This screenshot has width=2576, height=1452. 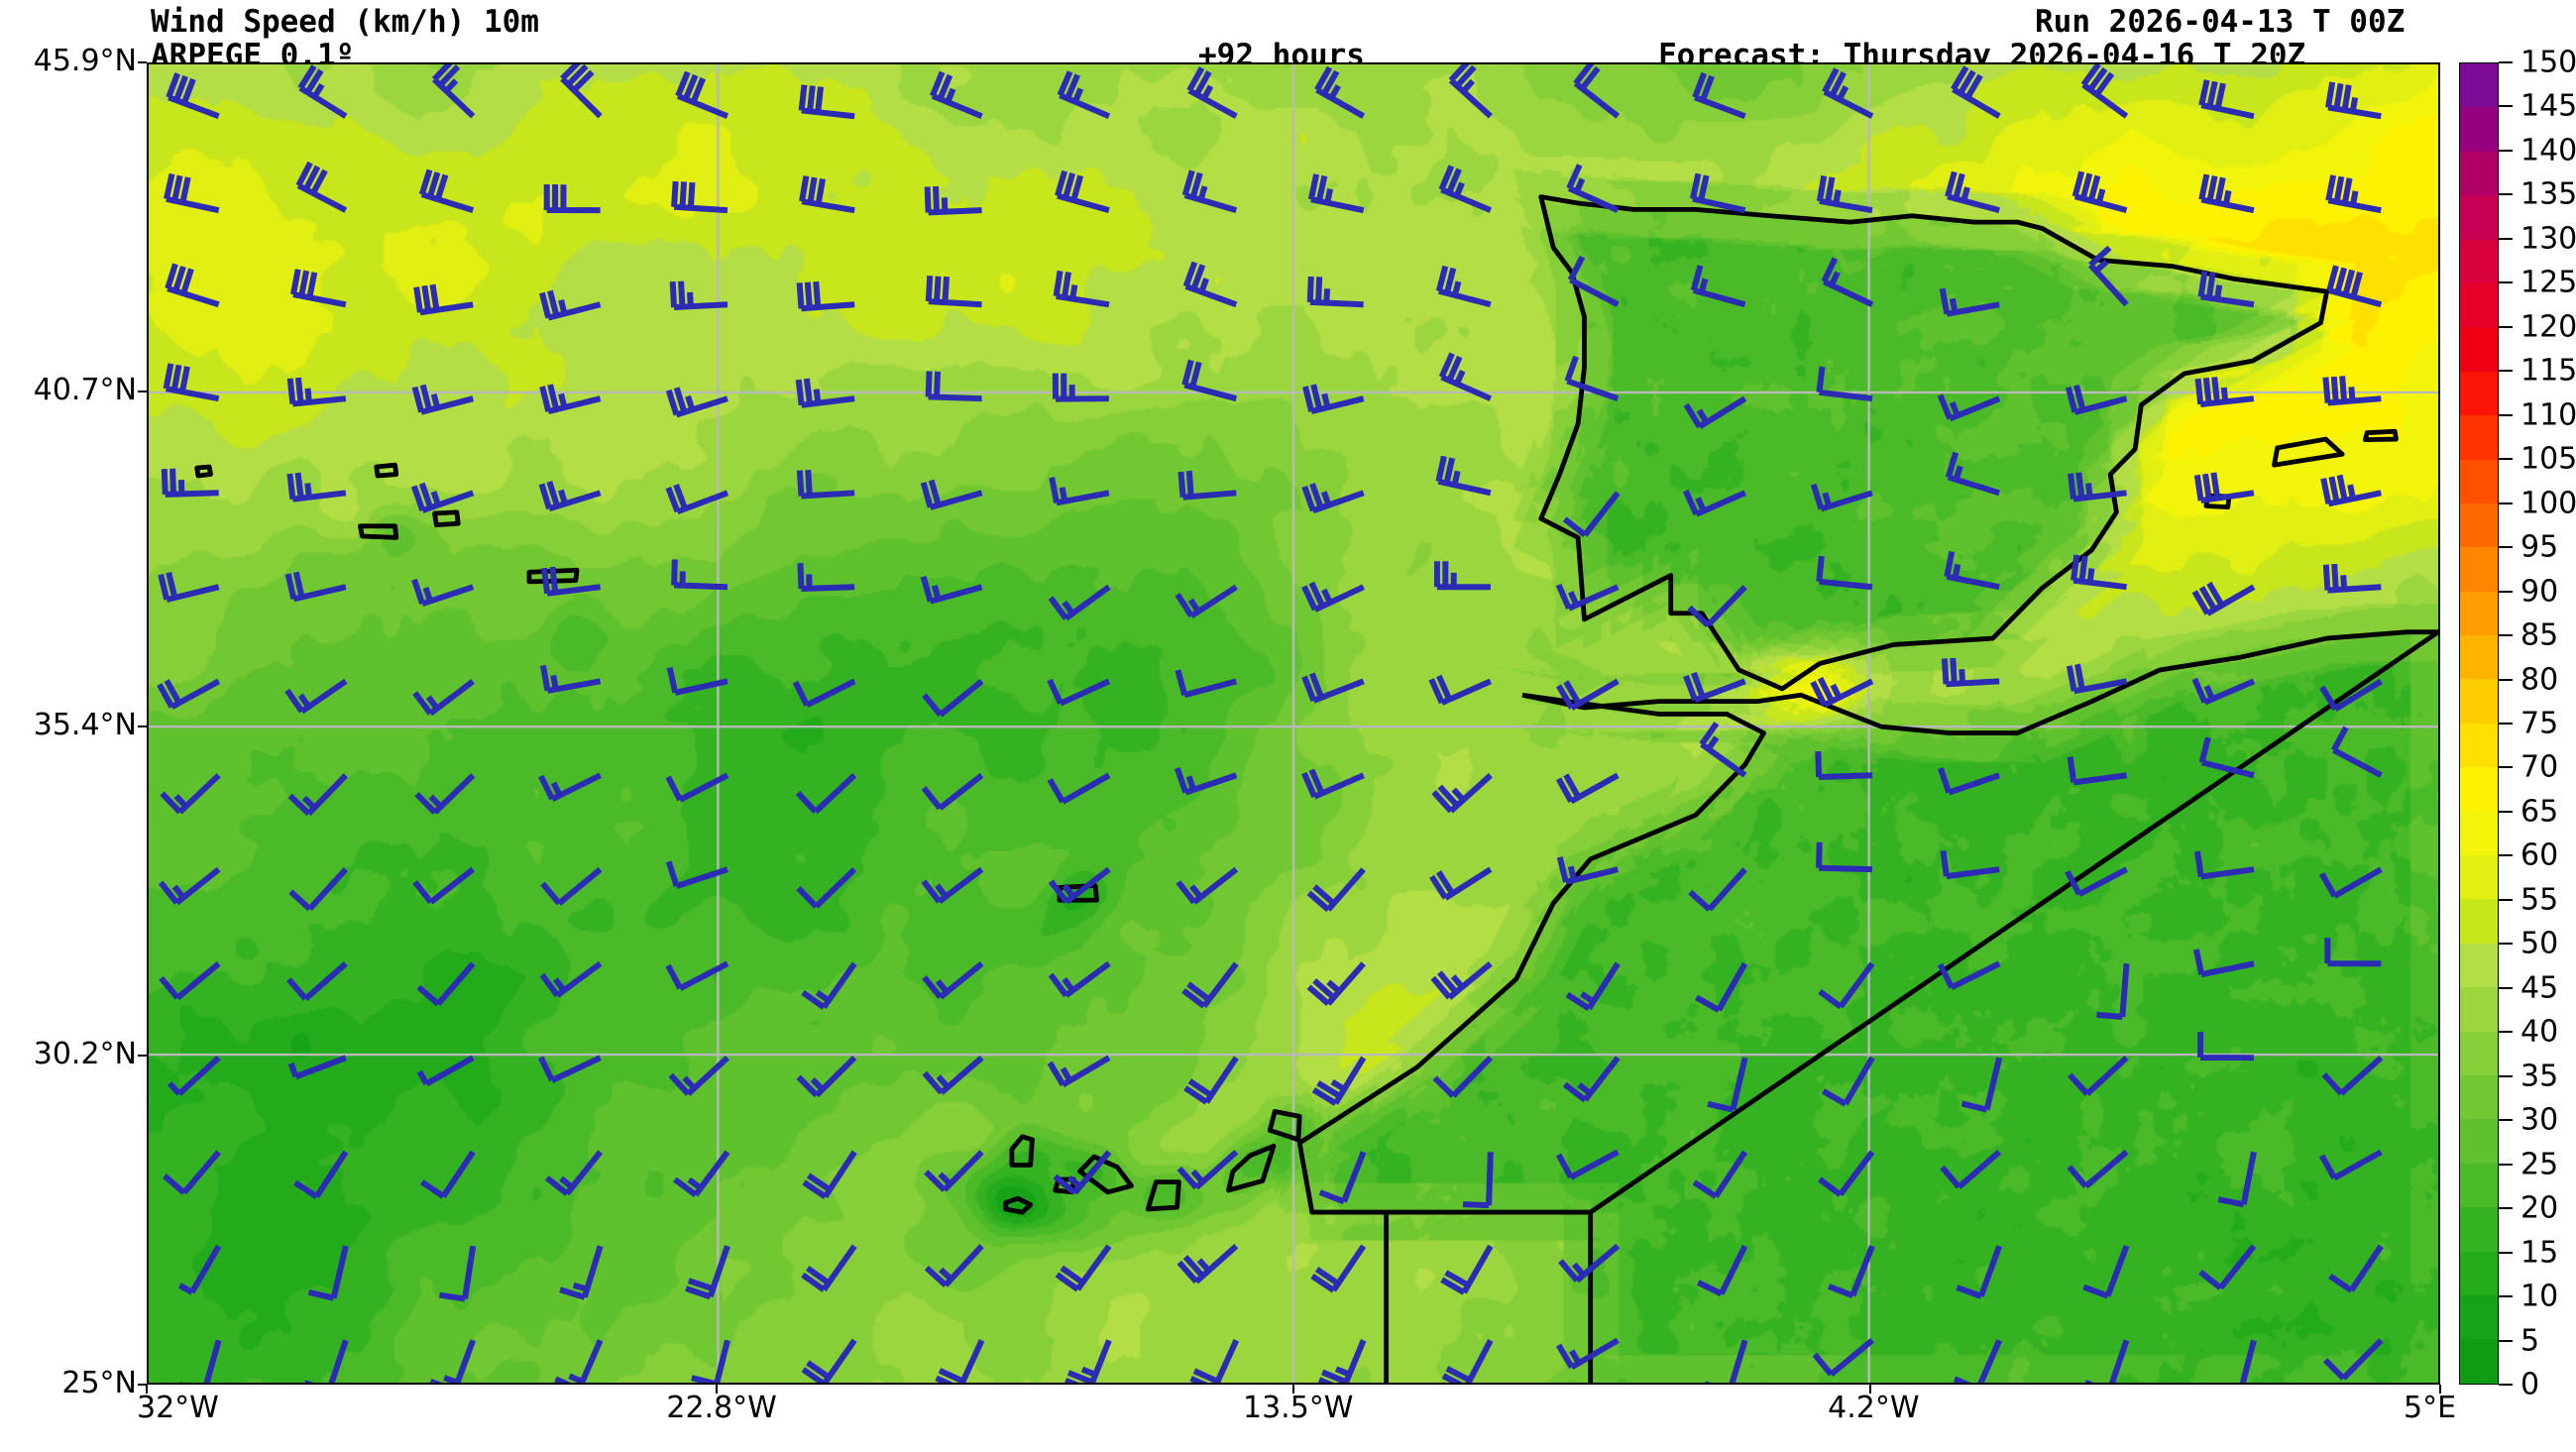 I want to click on colorbar-tick-label: 100, so click(x=2548, y=503).